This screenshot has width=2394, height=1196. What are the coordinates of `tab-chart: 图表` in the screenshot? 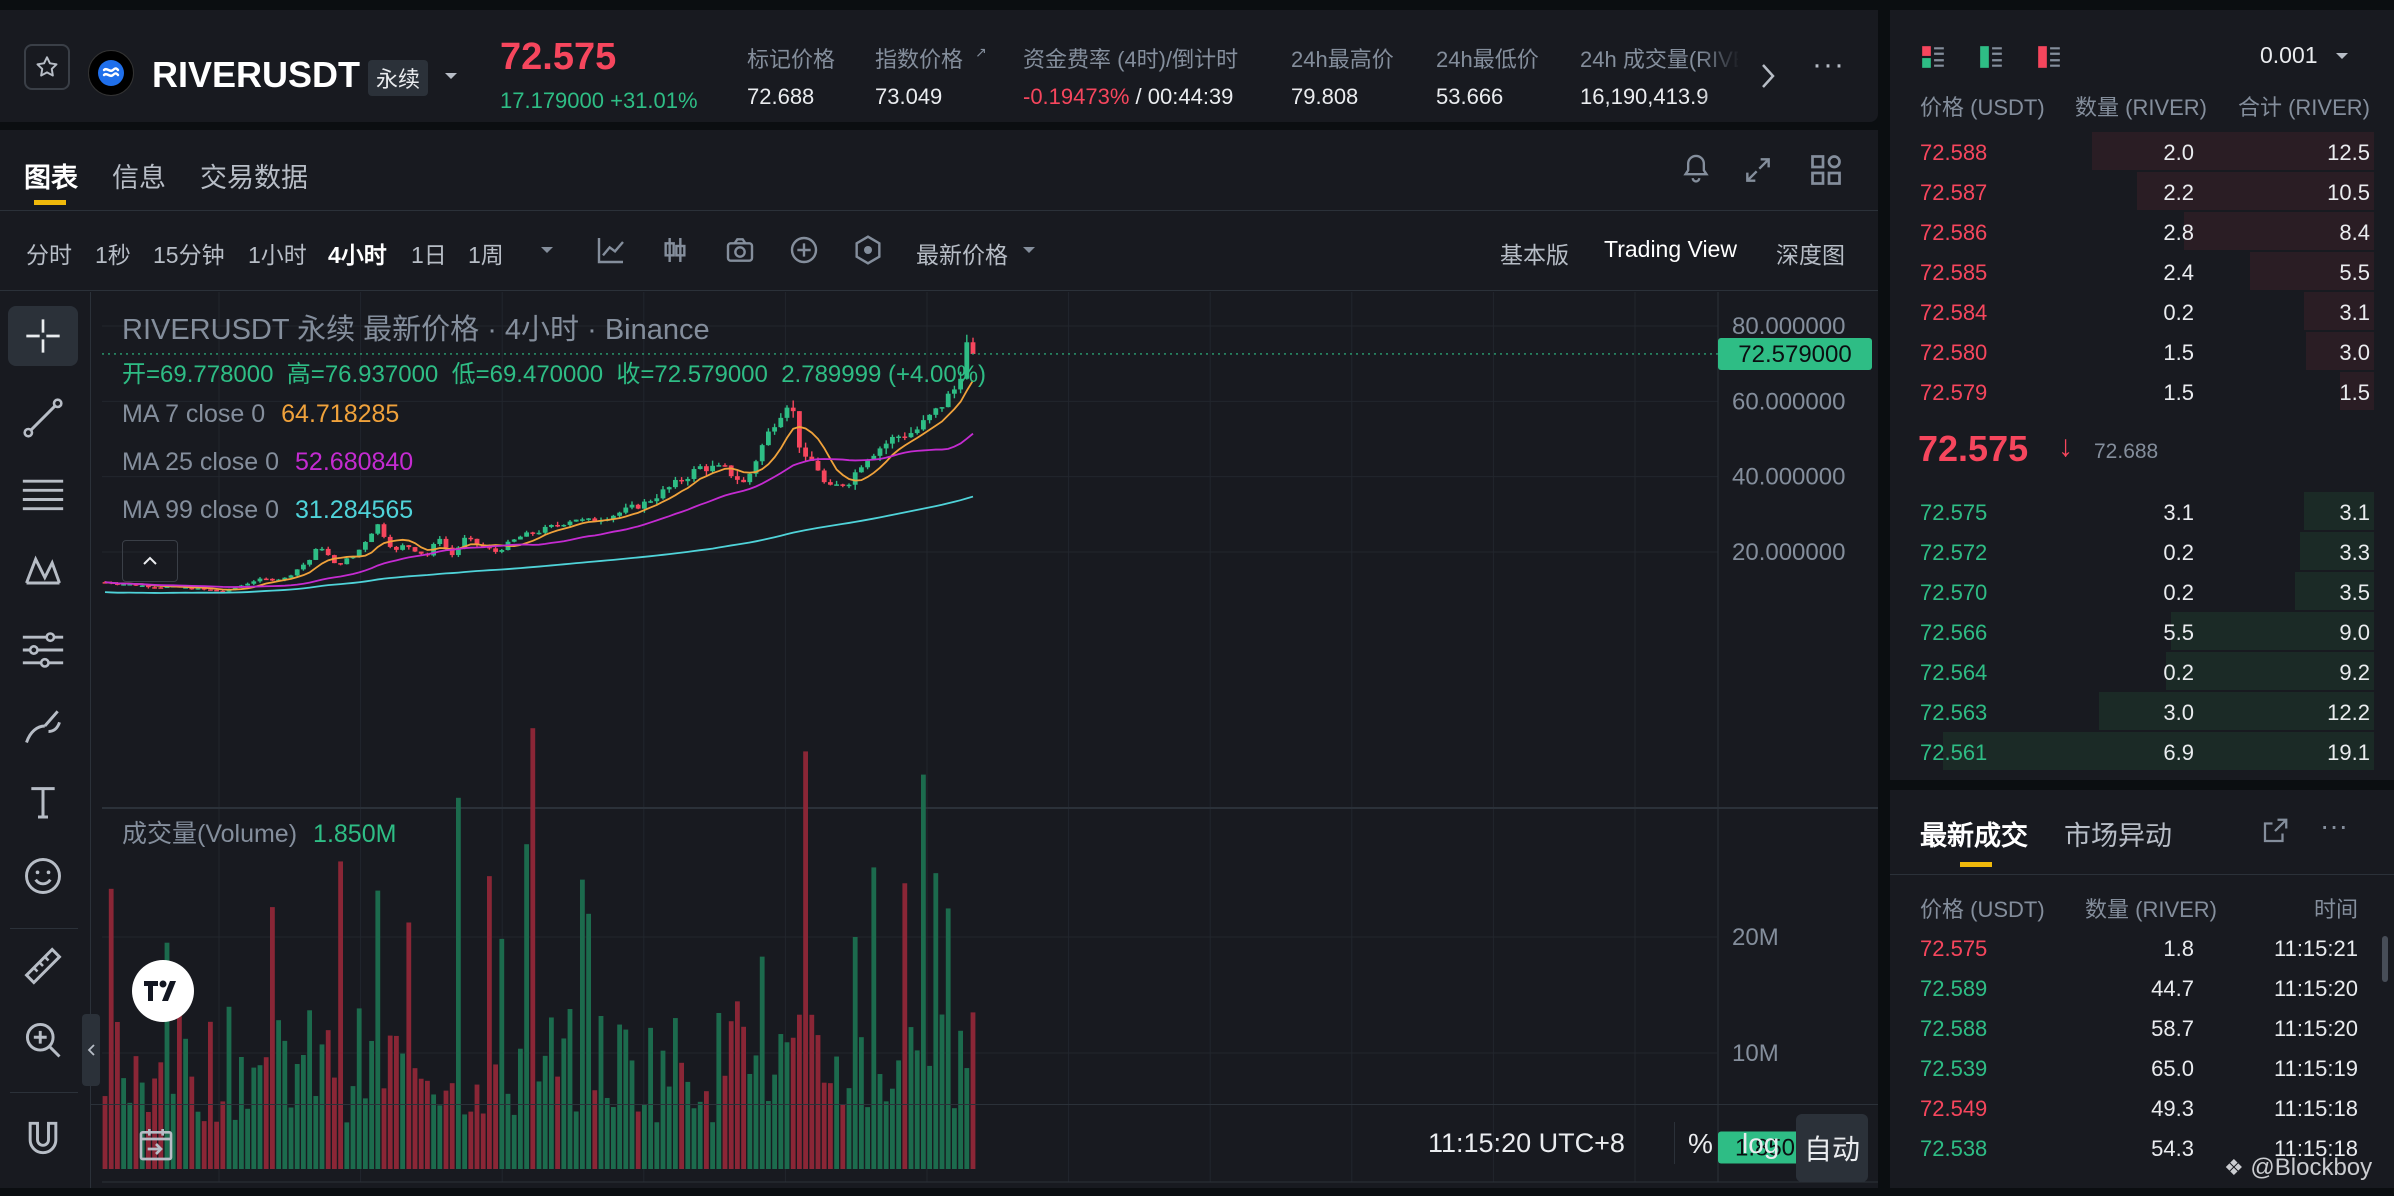 It's located at (51, 178).